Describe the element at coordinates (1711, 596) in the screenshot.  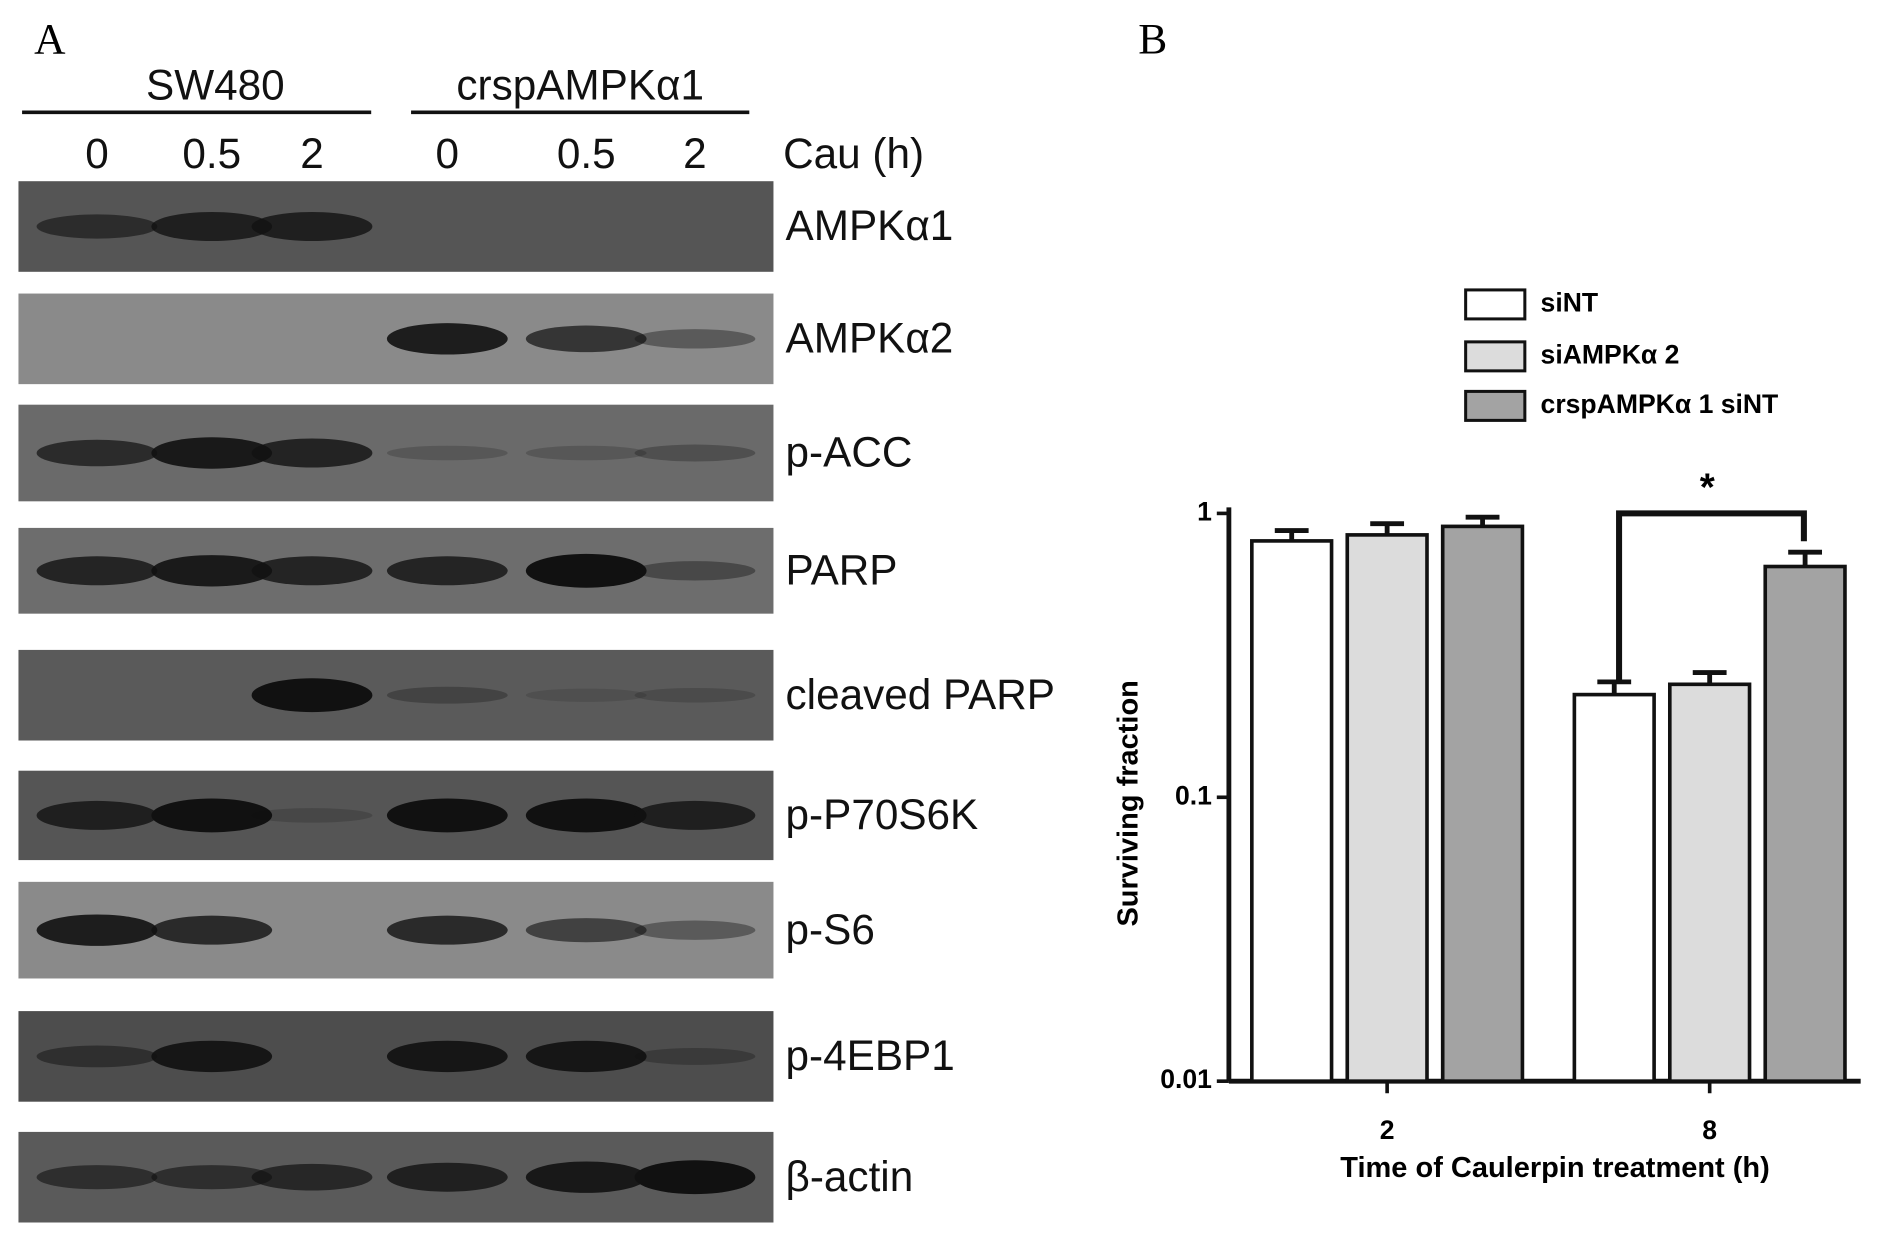
I see `significance-bracket` at that location.